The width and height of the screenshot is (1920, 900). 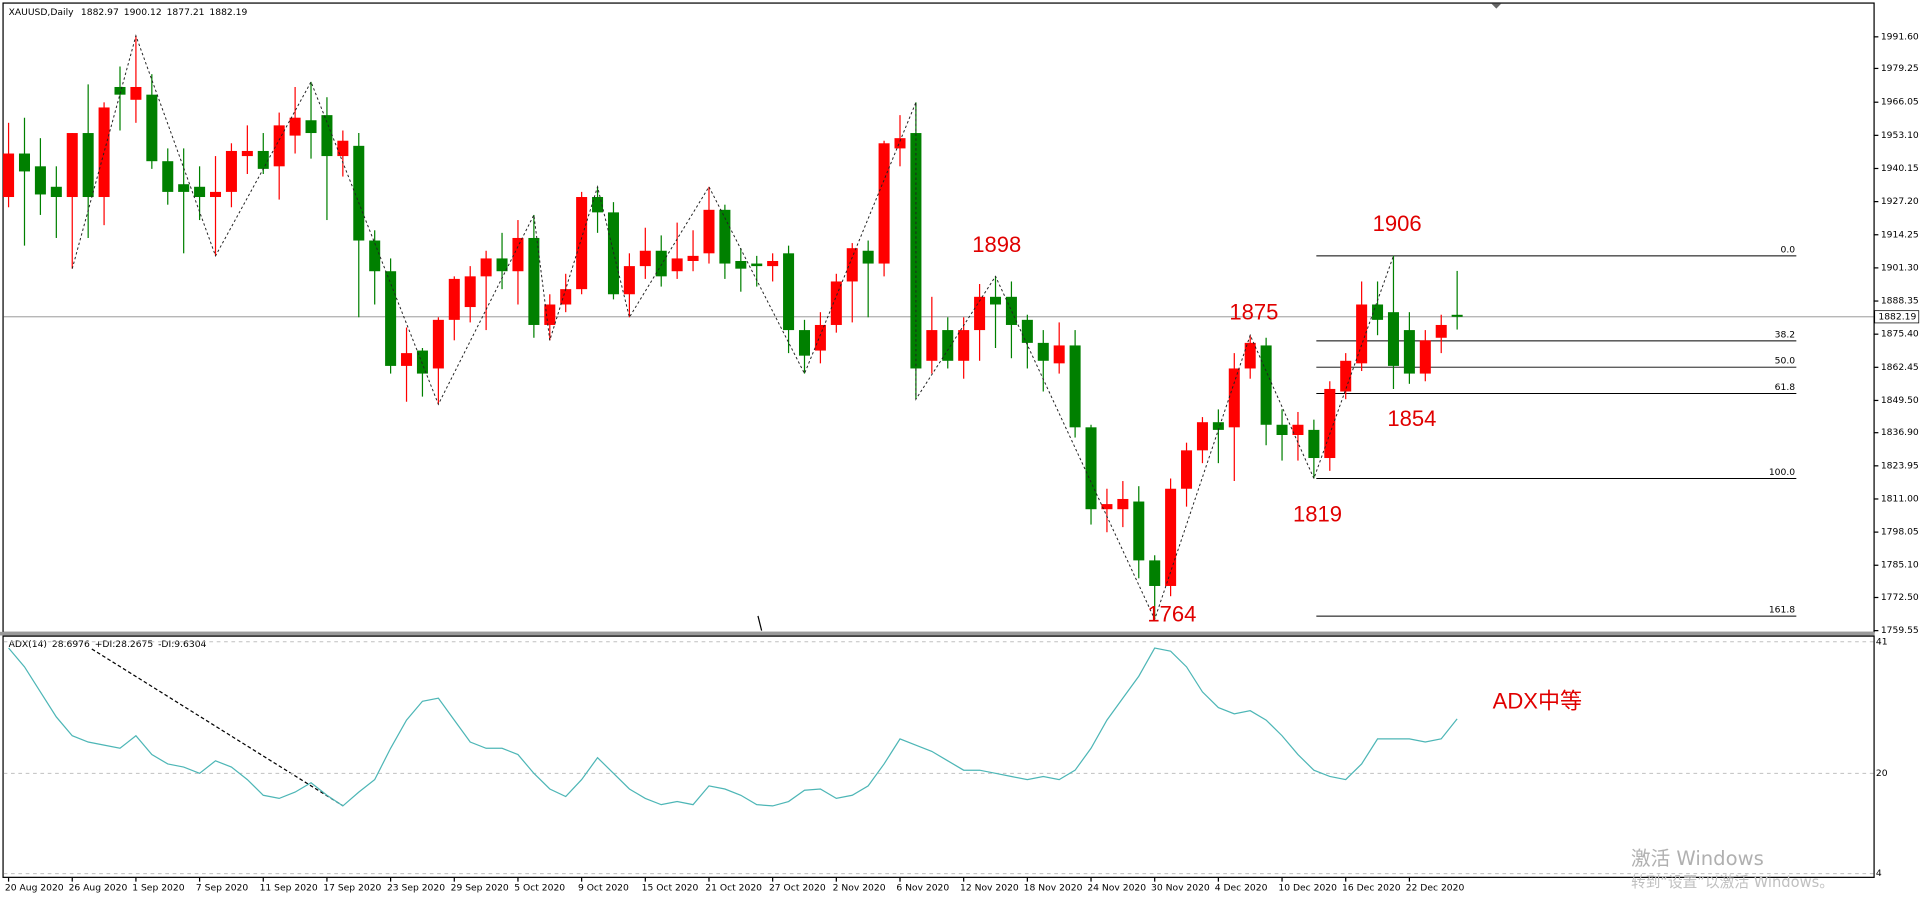 I want to click on minus-di-label: -DI:, so click(x=166, y=644).